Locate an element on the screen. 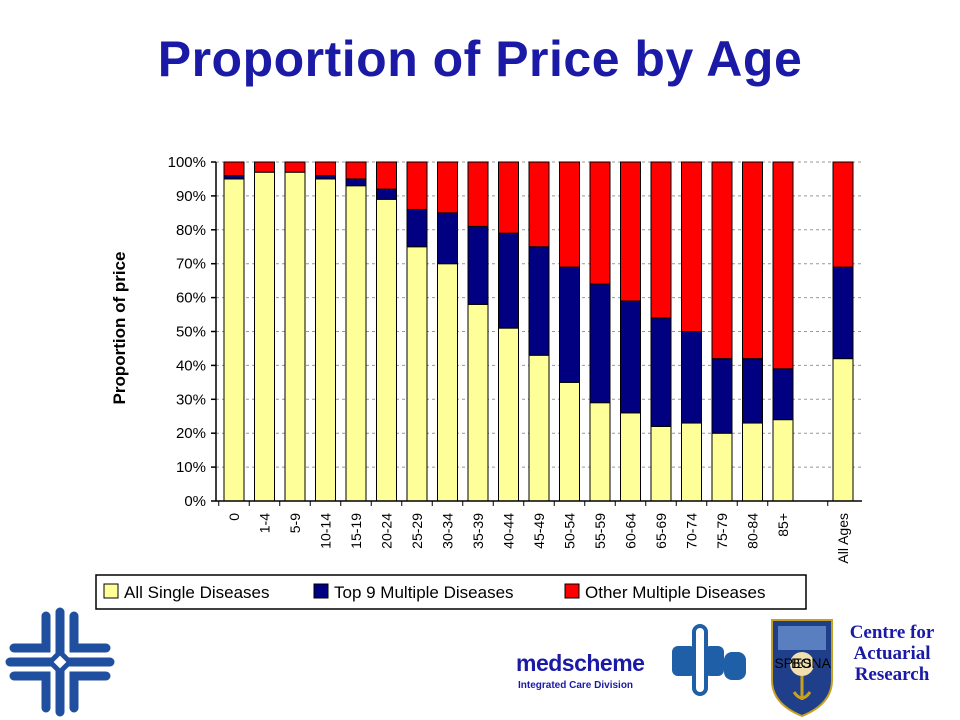 The height and width of the screenshot is (720, 960). x-tick-label: 60-64 is located at coordinates (631, 531).